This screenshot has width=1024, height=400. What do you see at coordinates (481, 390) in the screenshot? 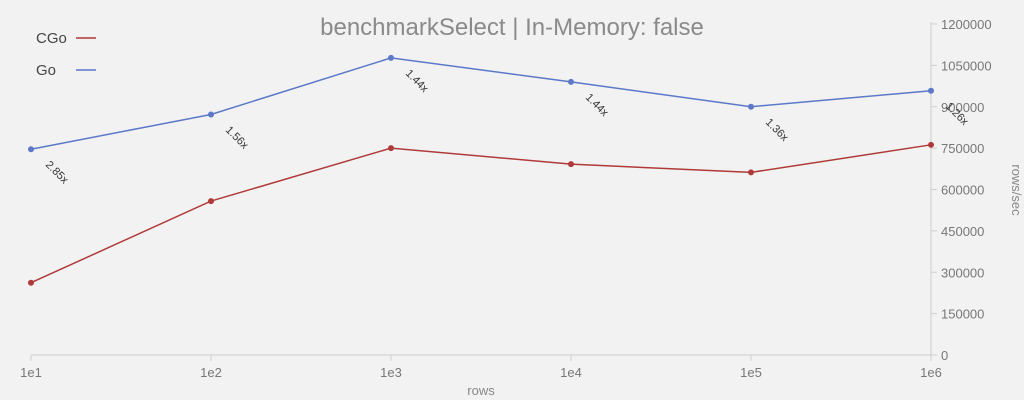
I see `x-axis-title: rows` at bounding box center [481, 390].